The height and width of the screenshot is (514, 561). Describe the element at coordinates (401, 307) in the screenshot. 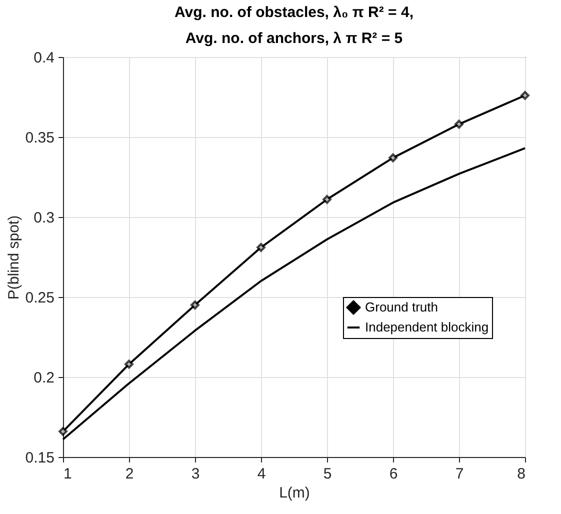

I see `legend-label: Ground truth` at that location.